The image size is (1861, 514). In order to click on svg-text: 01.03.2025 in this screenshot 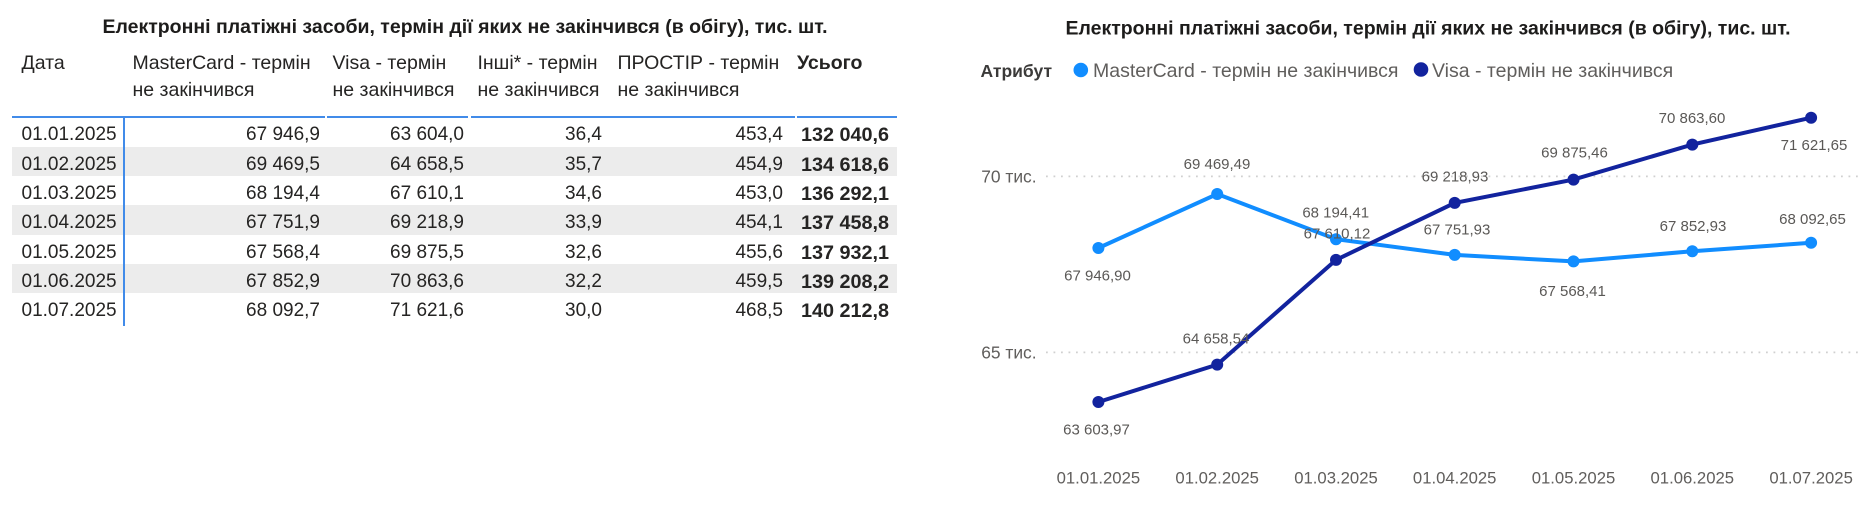, I will do `click(1336, 477)`.